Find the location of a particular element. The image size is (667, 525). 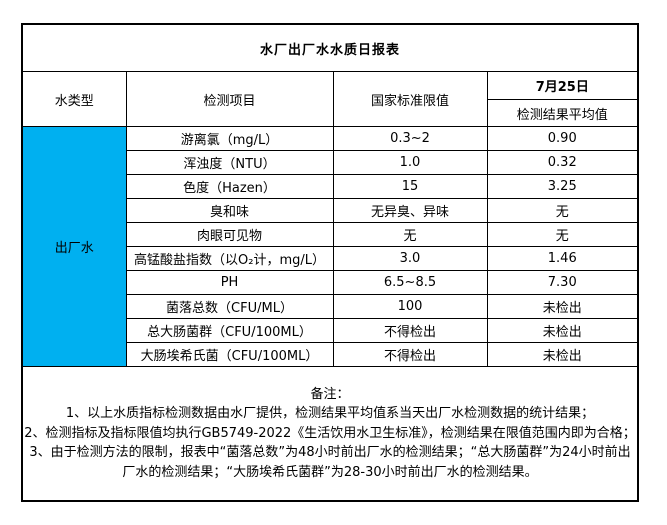

header-subrow: 检测结果平均值 is located at coordinates (330, 113).